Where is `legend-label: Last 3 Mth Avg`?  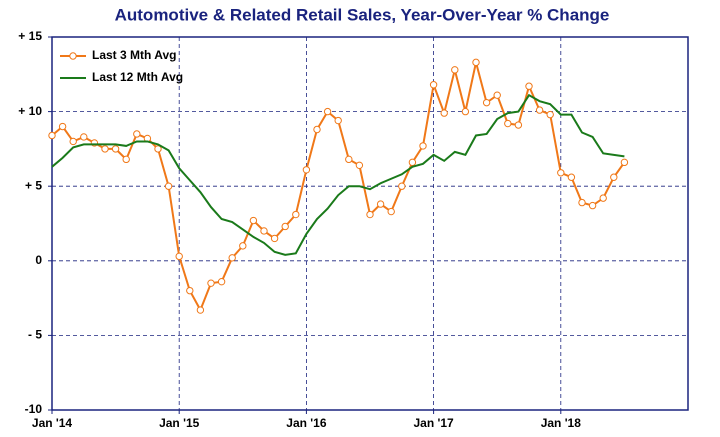
legend-label: Last 3 Mth Avg is located at coordinates (134, 55).